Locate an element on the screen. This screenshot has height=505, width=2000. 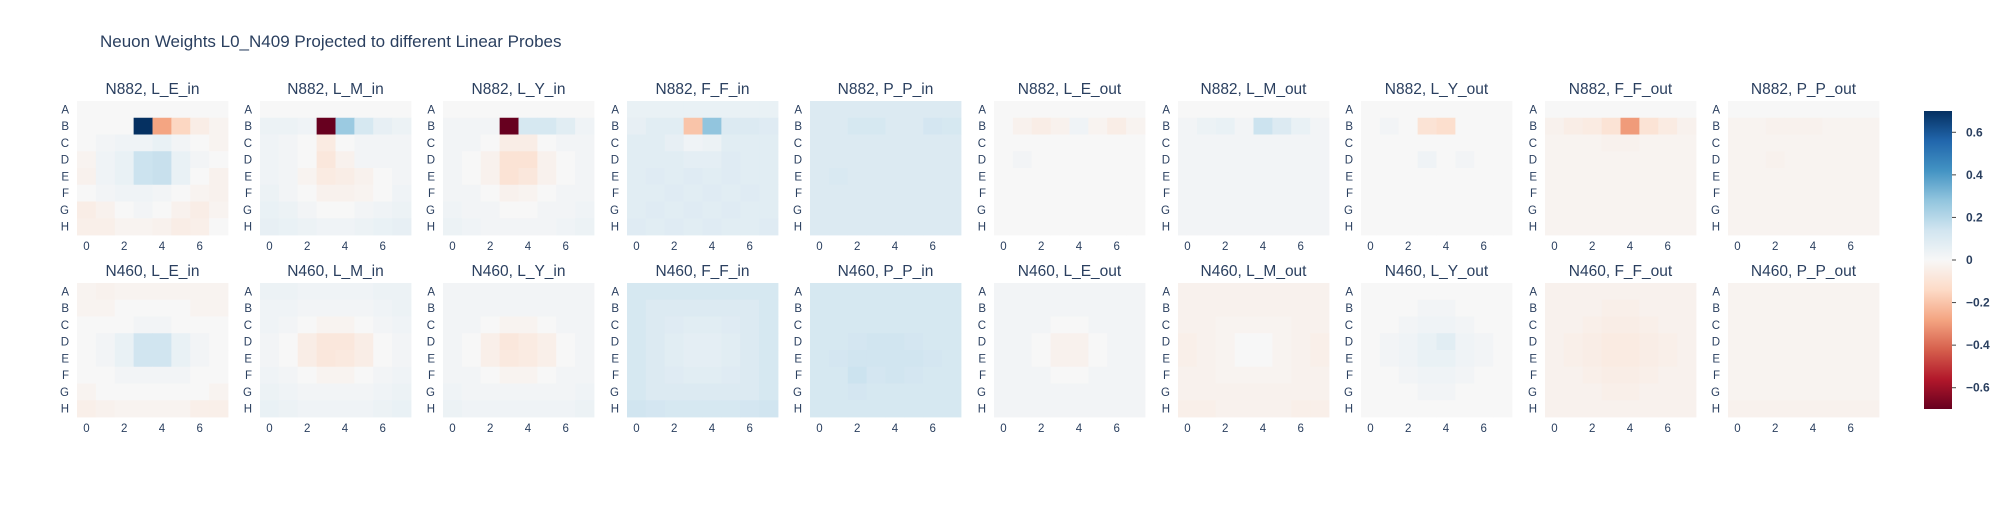
panel-title: N882, F_F_in is located at coordinates (703, 89).